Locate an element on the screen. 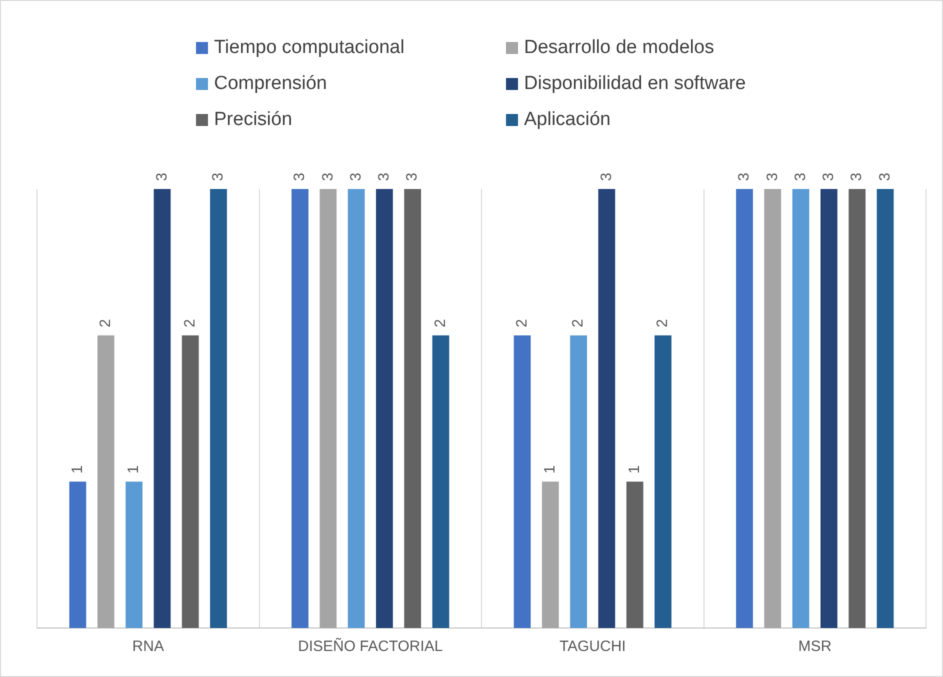  x-tick-label: RNA is located at coordinates (148, 647).